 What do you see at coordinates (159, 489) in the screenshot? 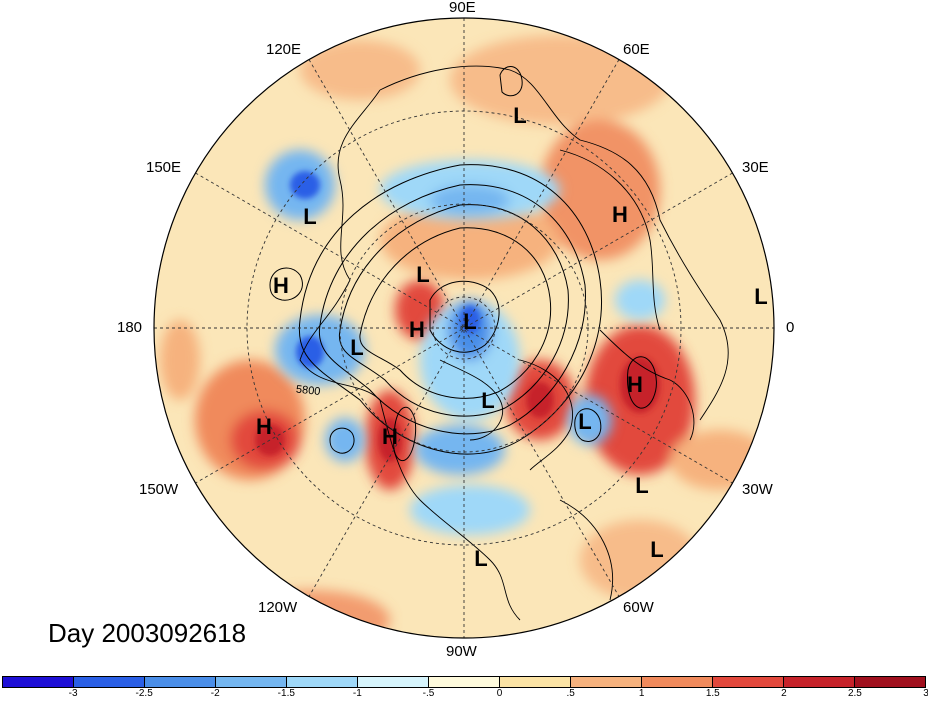
I see `lon-label-150w: 150W` at bounding box center [159, 489].